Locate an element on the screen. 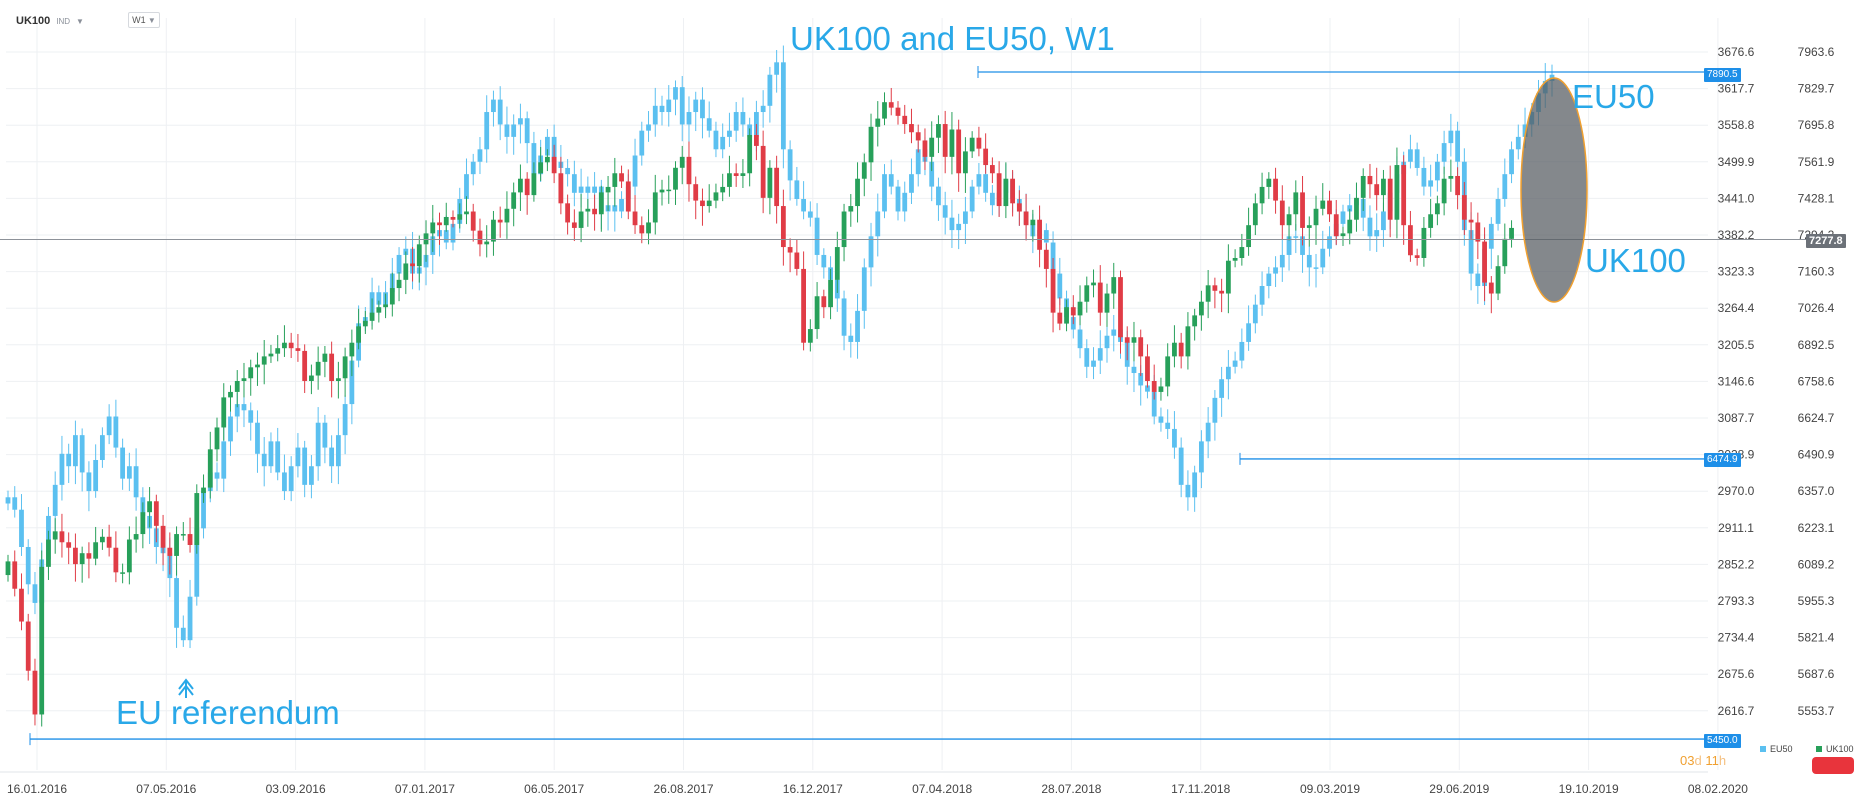 The width and height of the screenshot is (1866, 805). y-right-tick-label: 7695.8 is located at coordinates (1816, 125).